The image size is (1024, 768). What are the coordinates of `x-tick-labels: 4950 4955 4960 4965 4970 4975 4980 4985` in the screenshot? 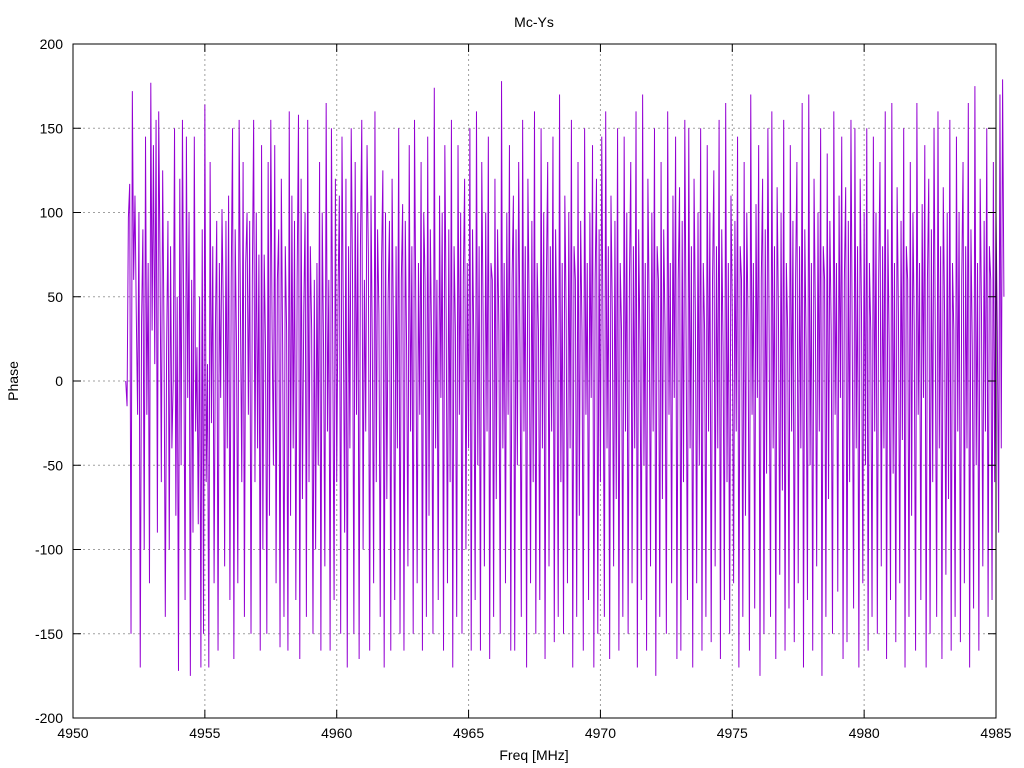 It's located at (534, 733).